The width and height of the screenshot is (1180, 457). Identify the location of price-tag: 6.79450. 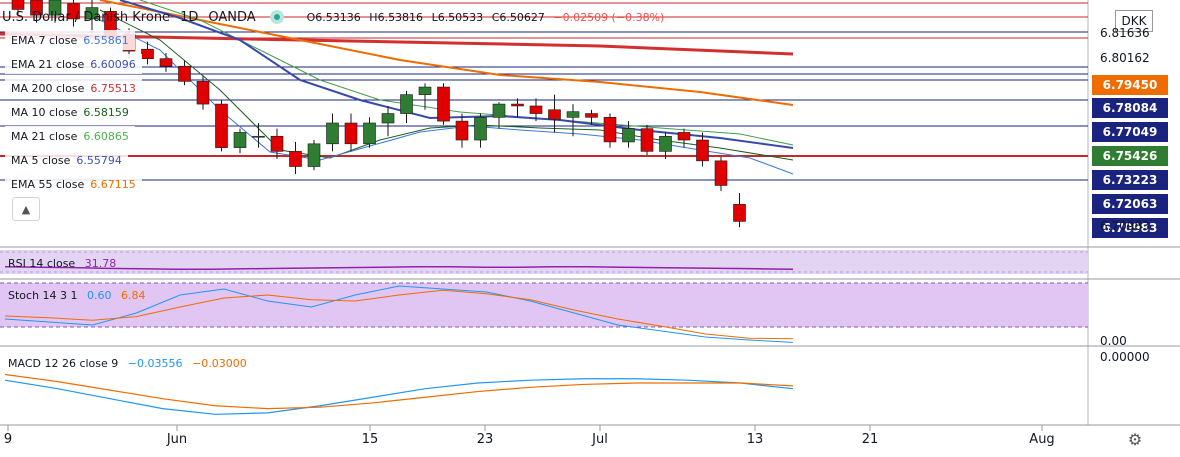
(1130, 85).